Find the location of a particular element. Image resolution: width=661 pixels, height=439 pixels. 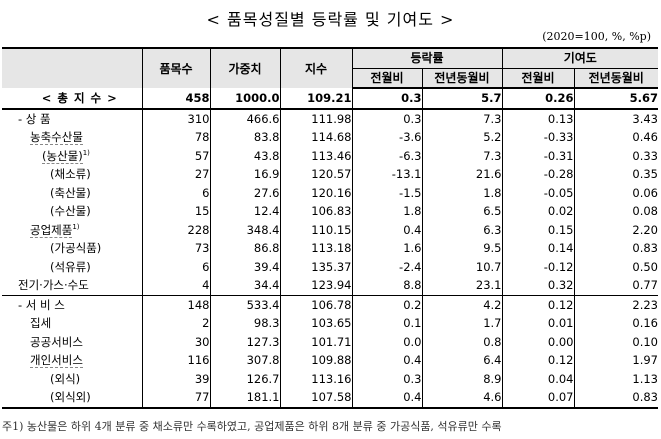

row-label: (외식외) is located at coordinates (72, 398).